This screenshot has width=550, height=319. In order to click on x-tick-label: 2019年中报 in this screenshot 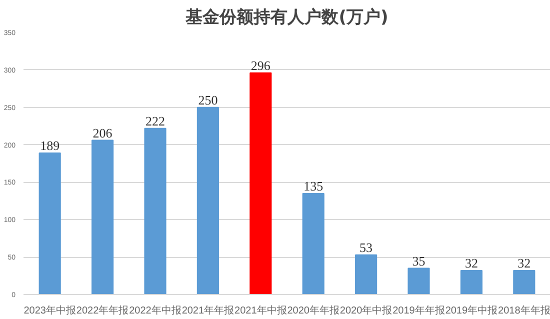, I will do `click(471, 310)`.